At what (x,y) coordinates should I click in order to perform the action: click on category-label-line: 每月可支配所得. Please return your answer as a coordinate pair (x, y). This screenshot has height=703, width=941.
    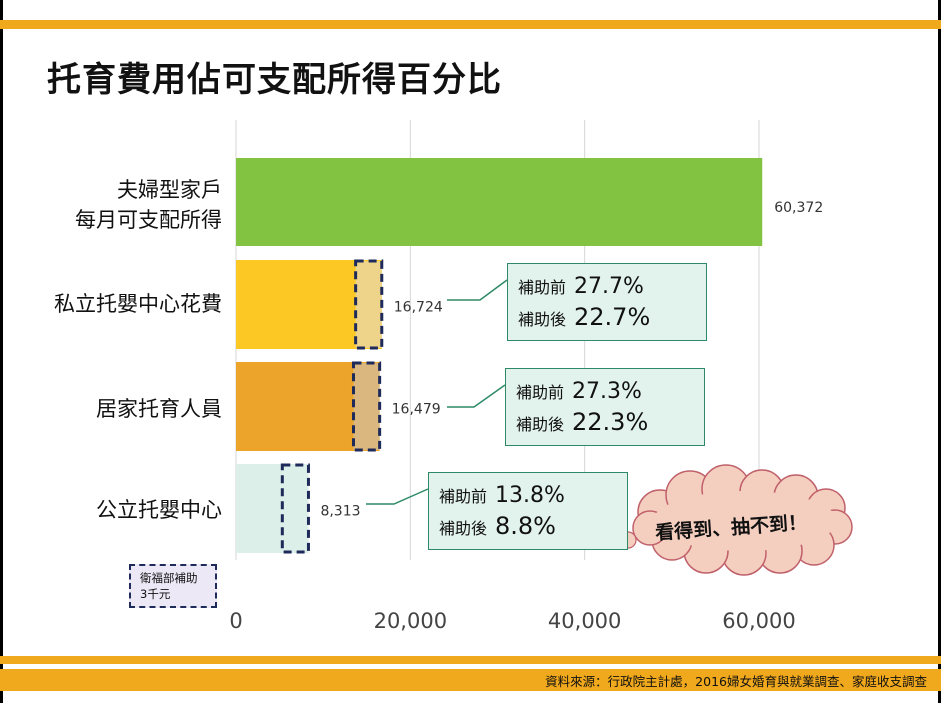
    Looking at the image, I should click on (148, 220).